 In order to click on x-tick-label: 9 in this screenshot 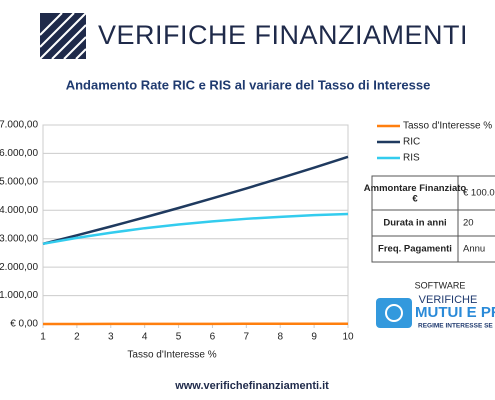, I will do `click(314, 337)`.